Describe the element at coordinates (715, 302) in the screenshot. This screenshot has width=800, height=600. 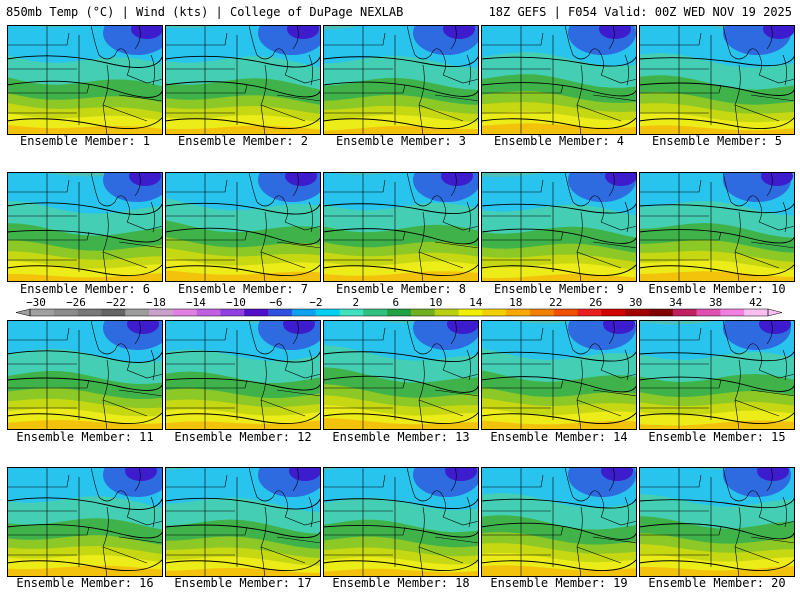
I see `colorbar-tick-label: 38` at that location.